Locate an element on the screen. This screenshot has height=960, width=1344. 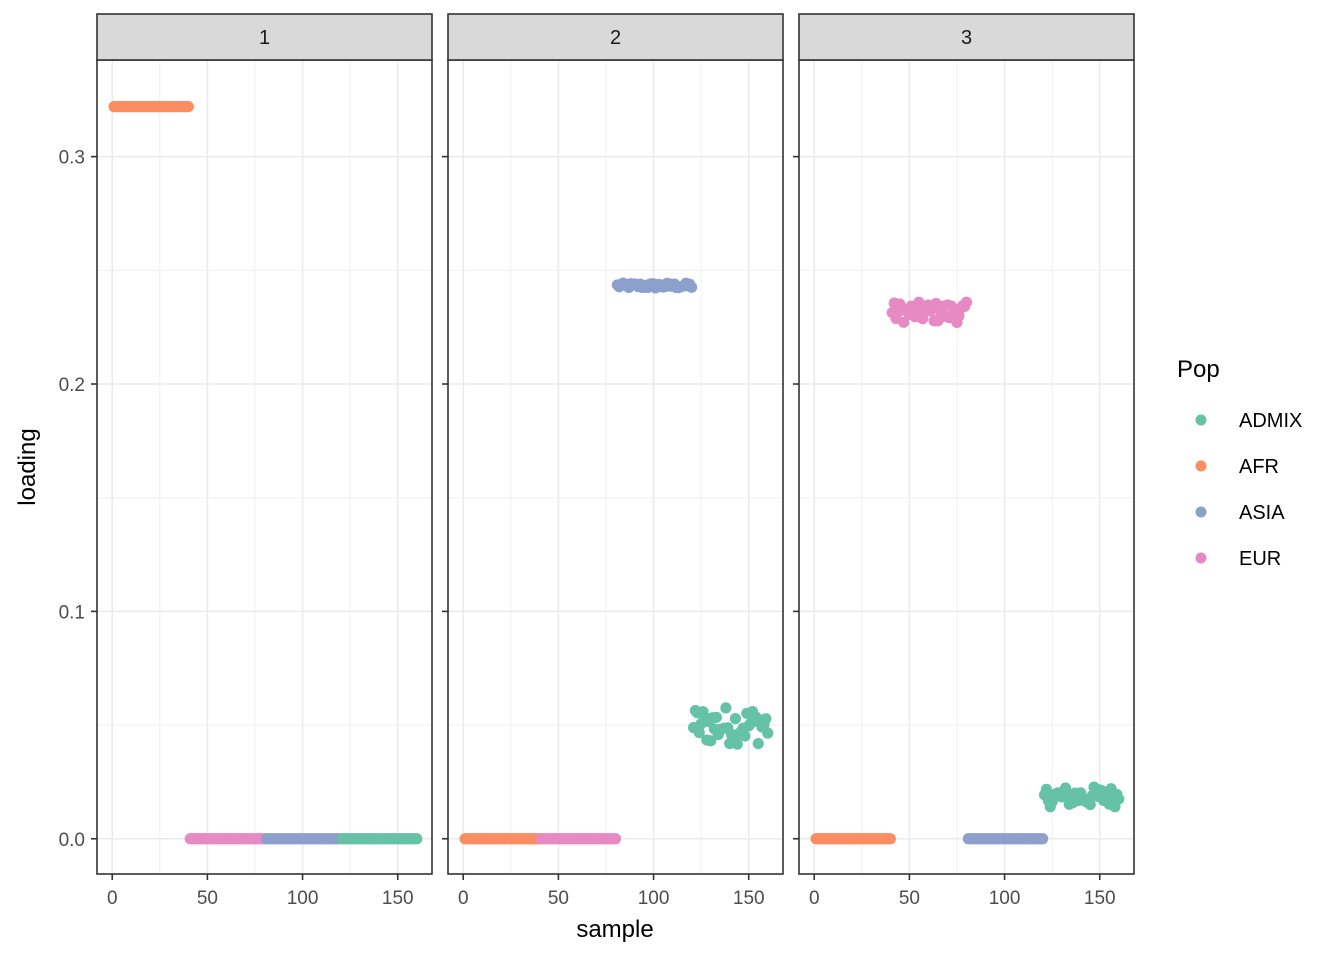
strip-label-1: 1 is located at coordinates (264, 38).